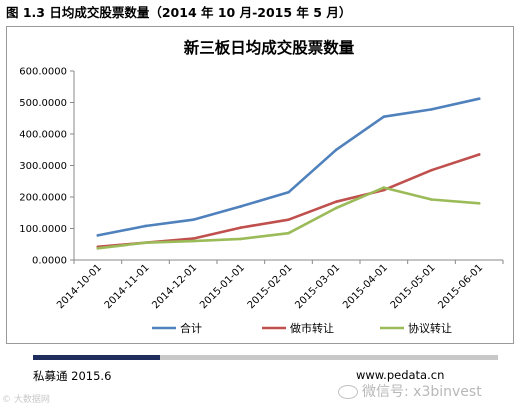  I want to click on x-tick-label: 2015-06-01, so click(460, 286).